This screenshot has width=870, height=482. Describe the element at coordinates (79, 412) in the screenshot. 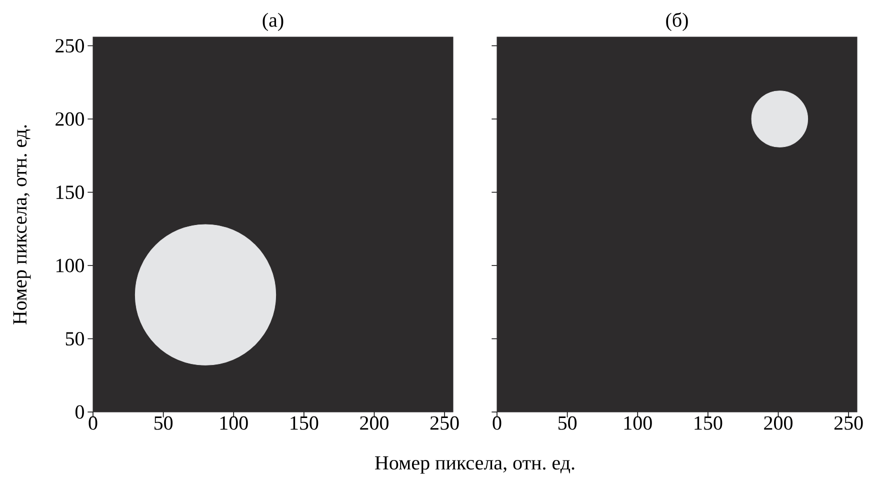

I see `y-tick-label: 0` at that location.